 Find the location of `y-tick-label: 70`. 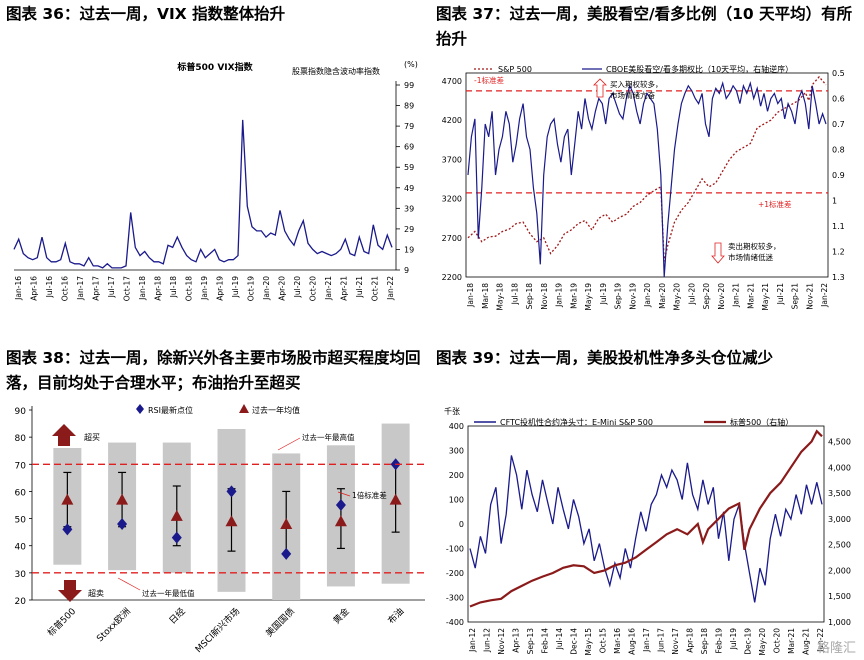

y-tick-label: 70 is located at coordinates (21, 466).